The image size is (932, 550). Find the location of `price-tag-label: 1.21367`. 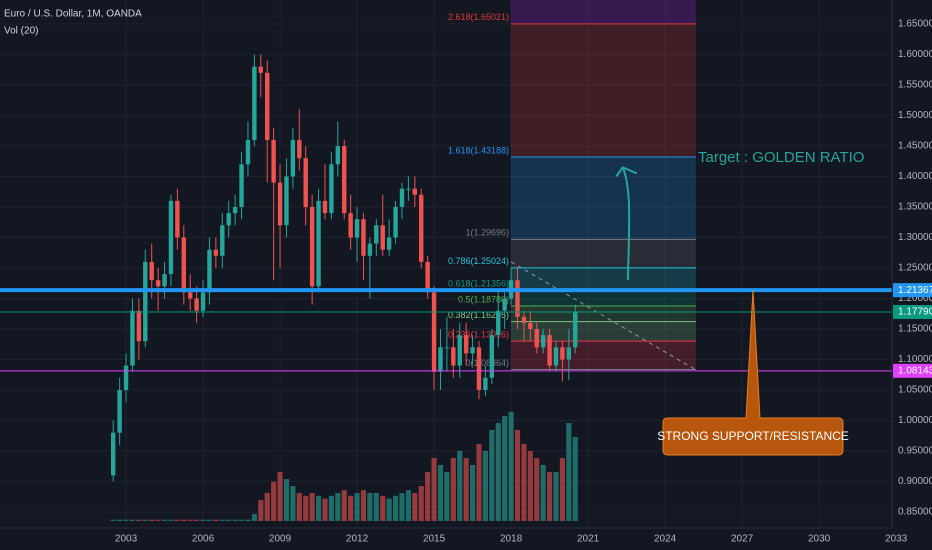

price-tag-label: 1.21367 is located at coordinates (915, 290).